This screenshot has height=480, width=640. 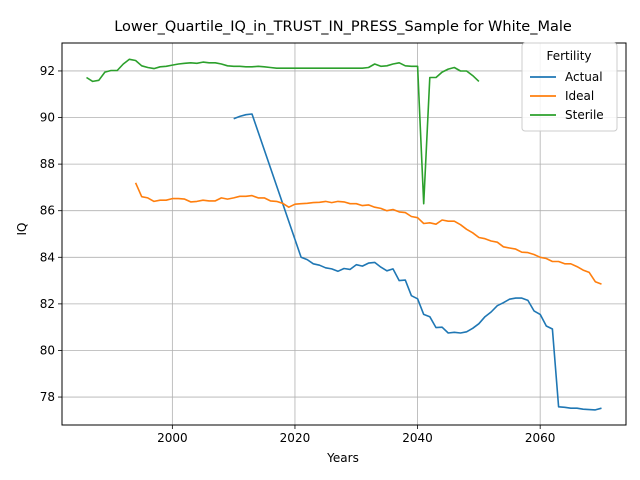 What do you see at coordinates (47, 350) in the screenshot?
I see `y-tick-label: 80` at bounding box center [47, 350].